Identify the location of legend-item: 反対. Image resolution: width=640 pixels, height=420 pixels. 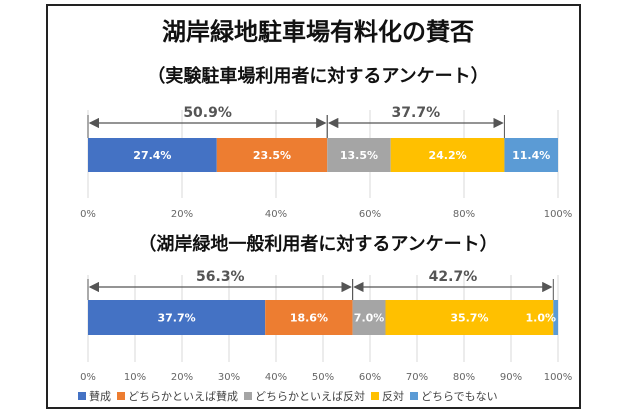
(387, 396).